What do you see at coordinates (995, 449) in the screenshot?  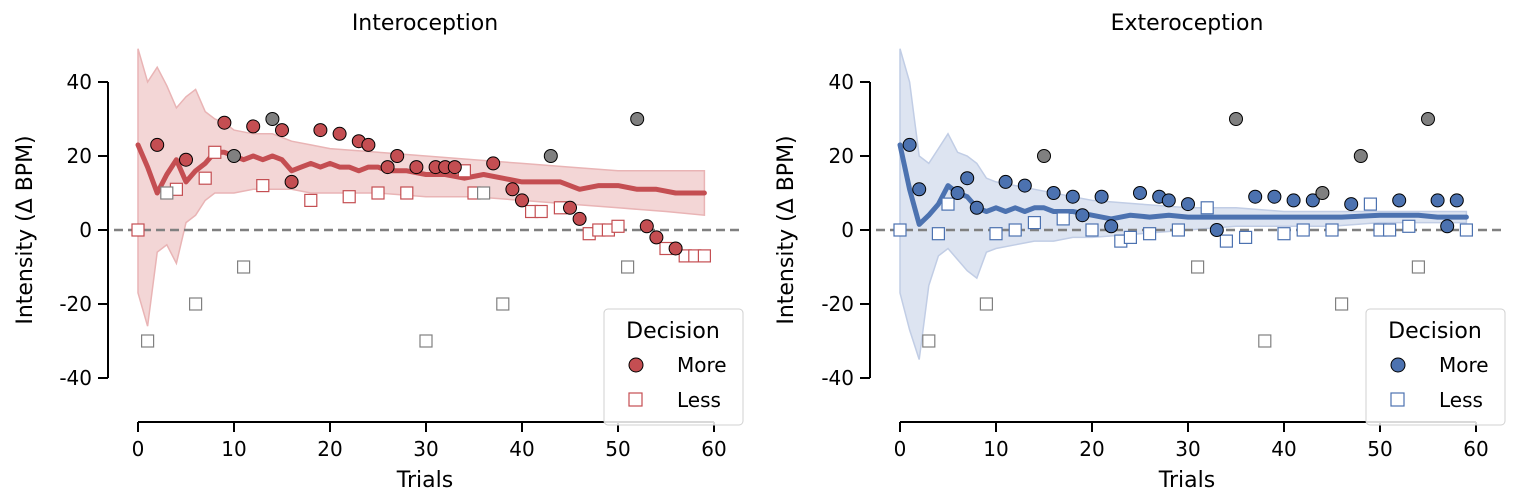 I see `x-tick-label: 10` at bounding box center [995, 449].